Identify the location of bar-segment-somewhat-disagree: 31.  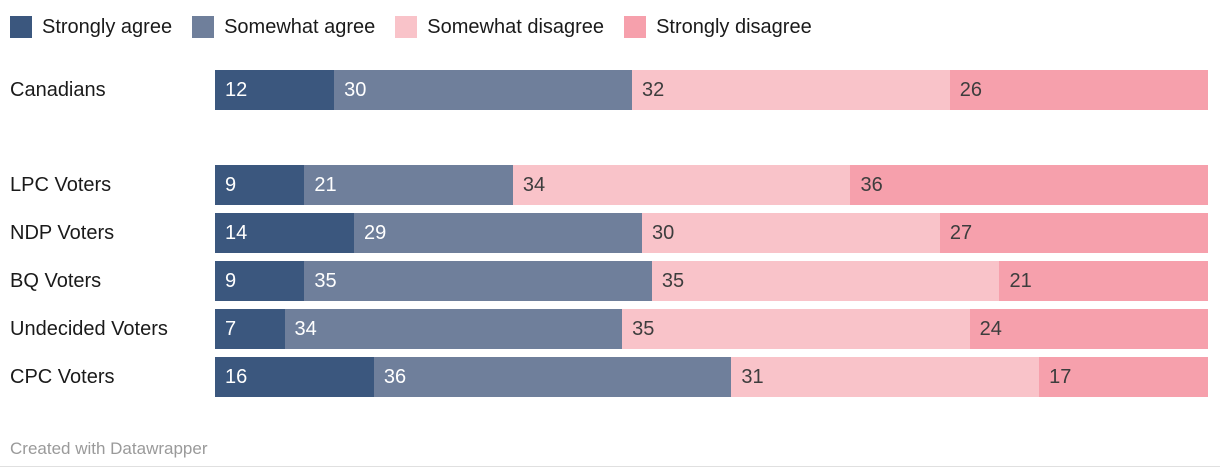
(885, 377).